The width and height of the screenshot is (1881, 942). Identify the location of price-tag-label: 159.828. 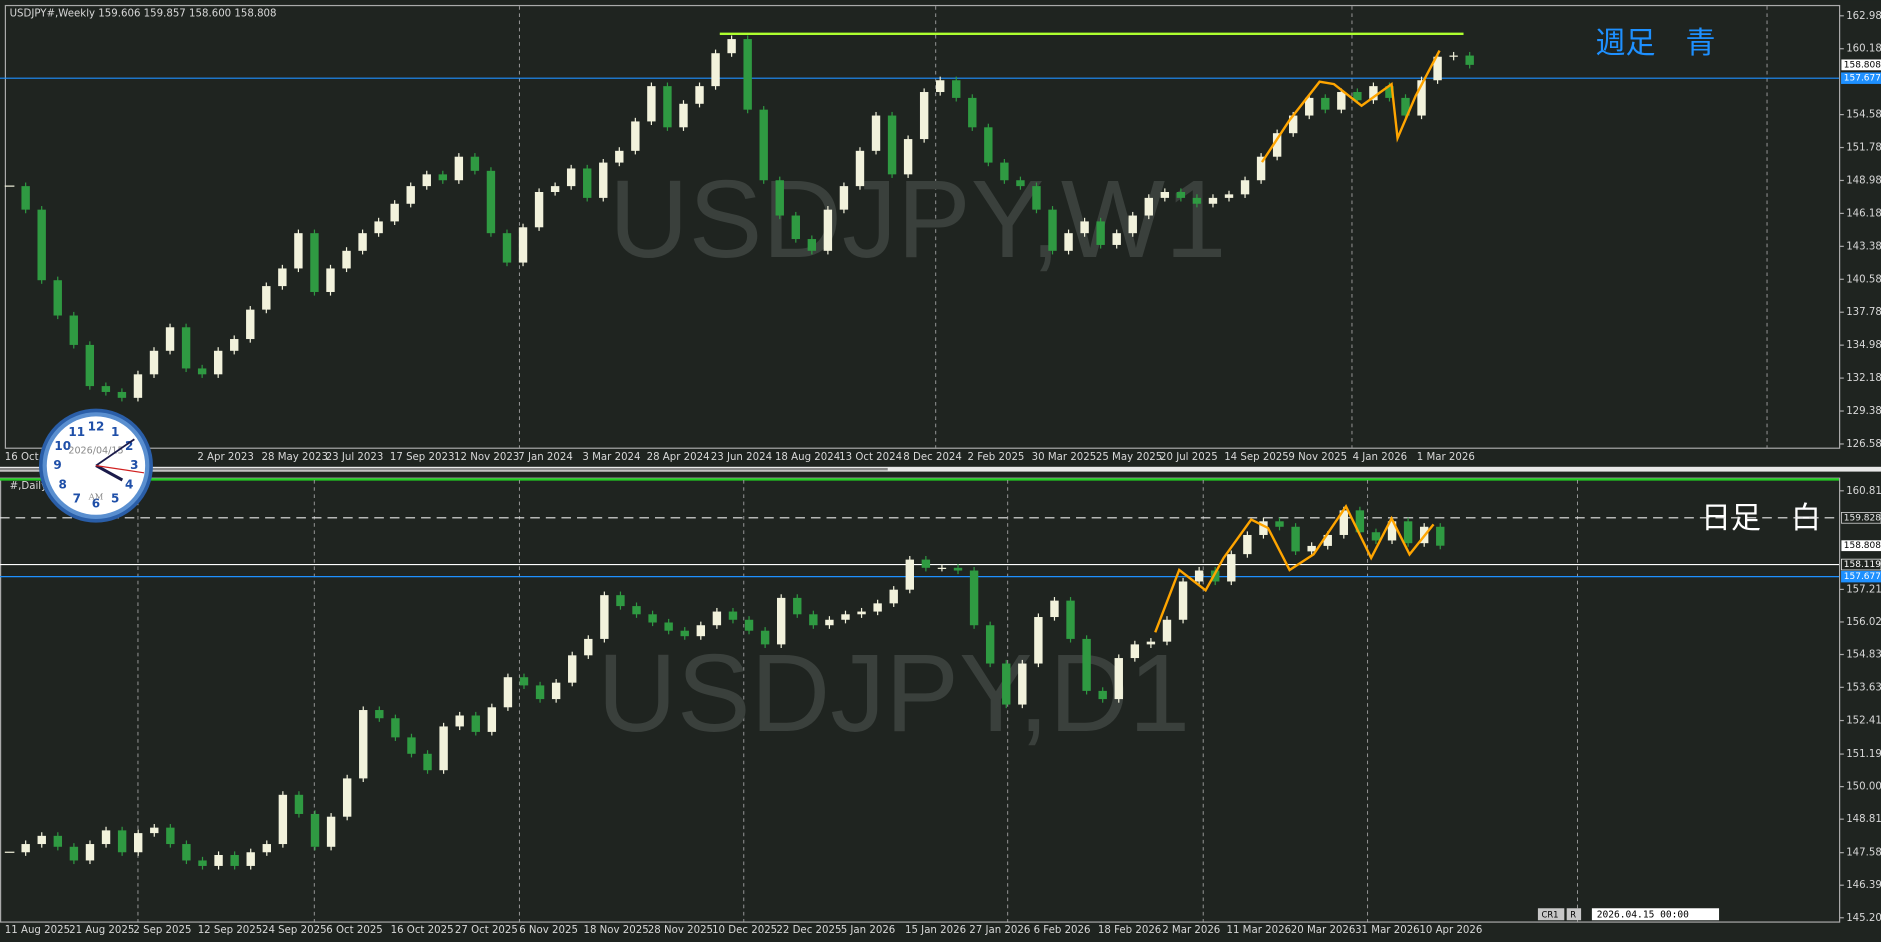
(1862, 518).